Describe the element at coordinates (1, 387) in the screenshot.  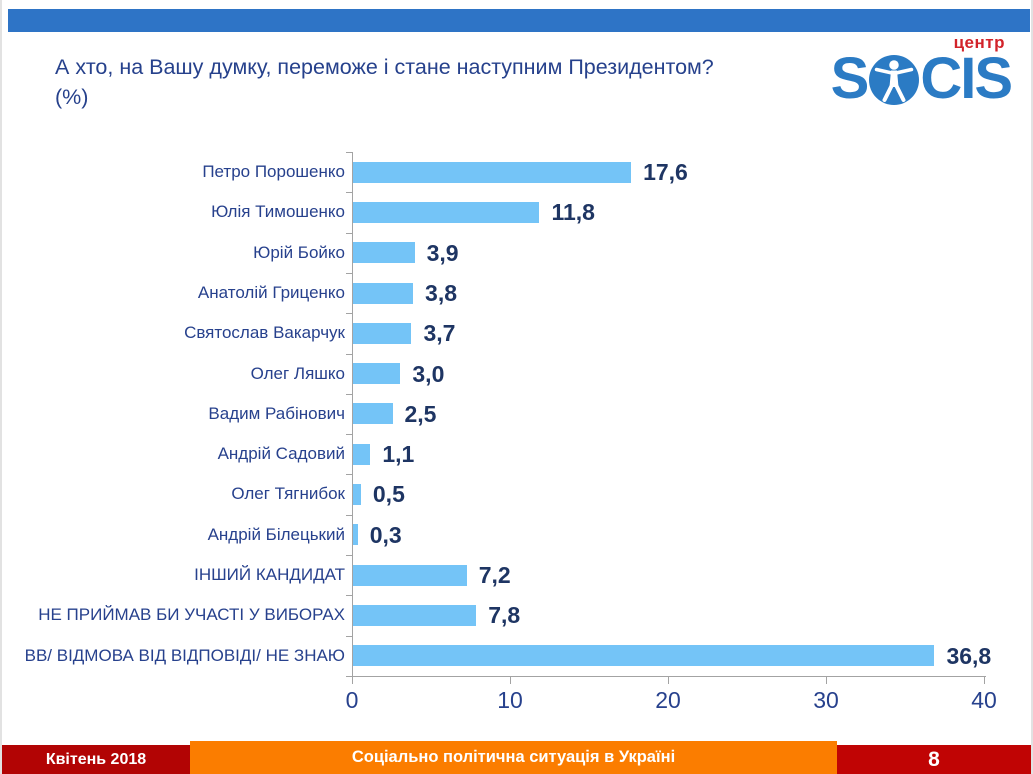
I see `page-border-left` at that location.